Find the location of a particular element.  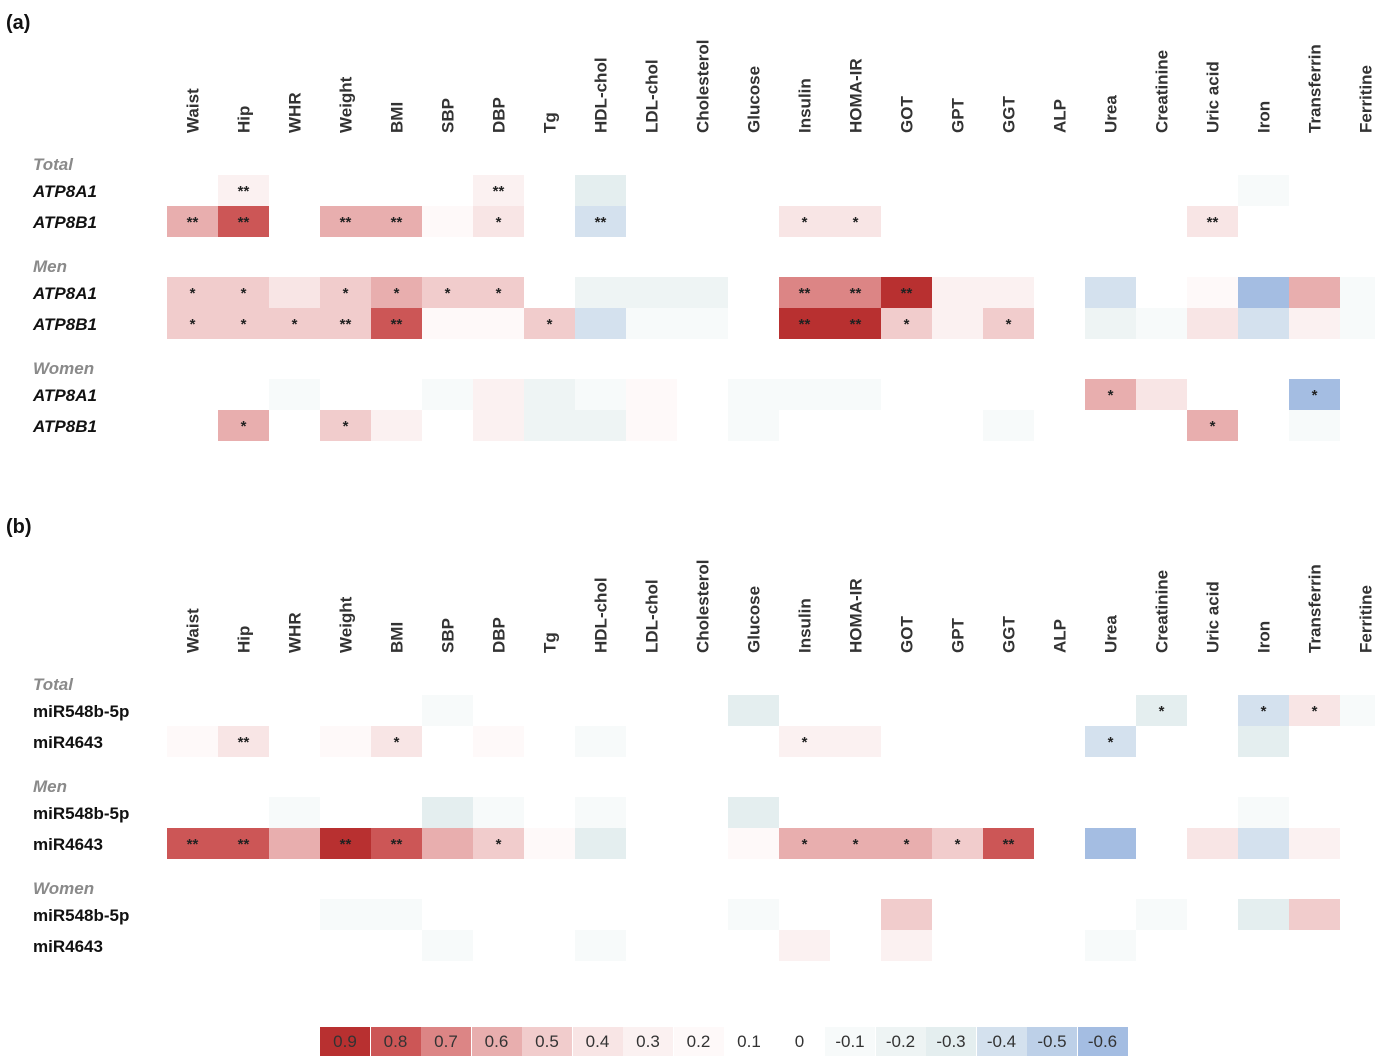

legend-swatch: -0.1 is located at coordinates (850, 1041).